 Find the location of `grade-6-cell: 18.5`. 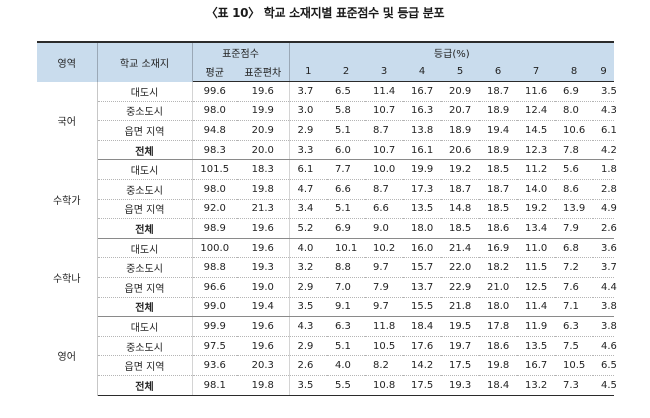

grade-6-cell: 18.5 is located at coordinates (498, 169).